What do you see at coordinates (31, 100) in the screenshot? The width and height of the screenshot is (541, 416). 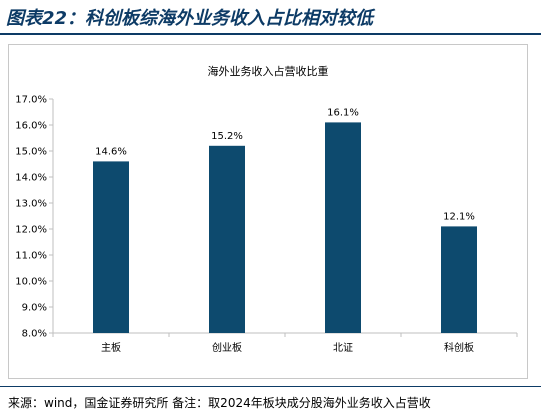 I see `y-tick-label: 17.0%` at bounding box center [31, 100].